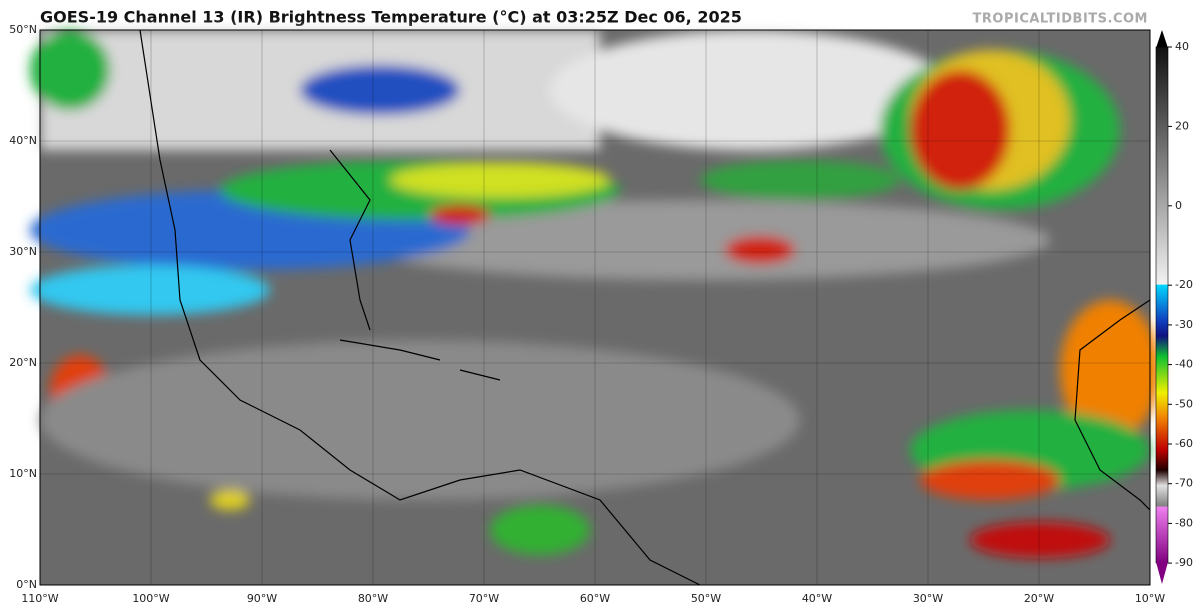 Image resolution: width=1200 pixels, height=612 pixels. Describe the element at coordinates (23, 362) in the screenshot. I see `lat-label: 20°N` at that location.